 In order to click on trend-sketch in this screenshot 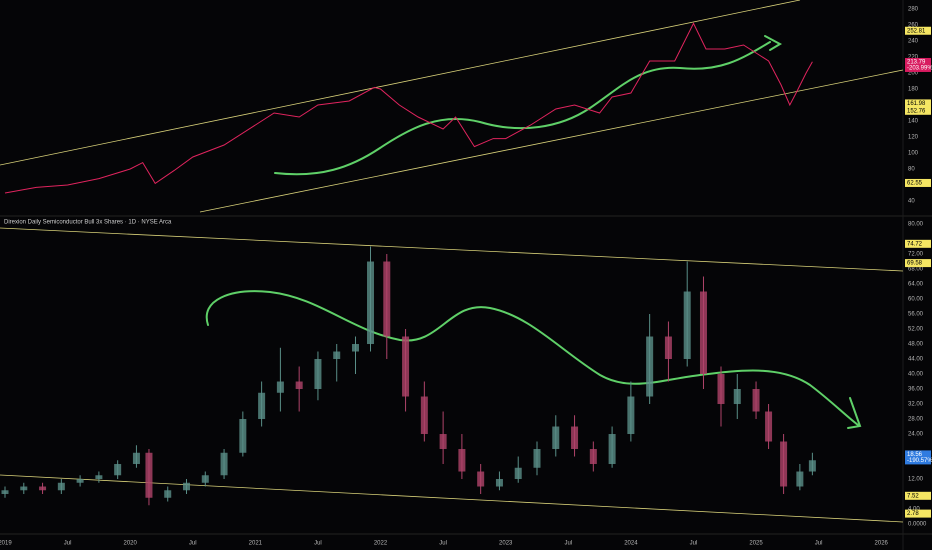, I will do `click(522, 108)`.